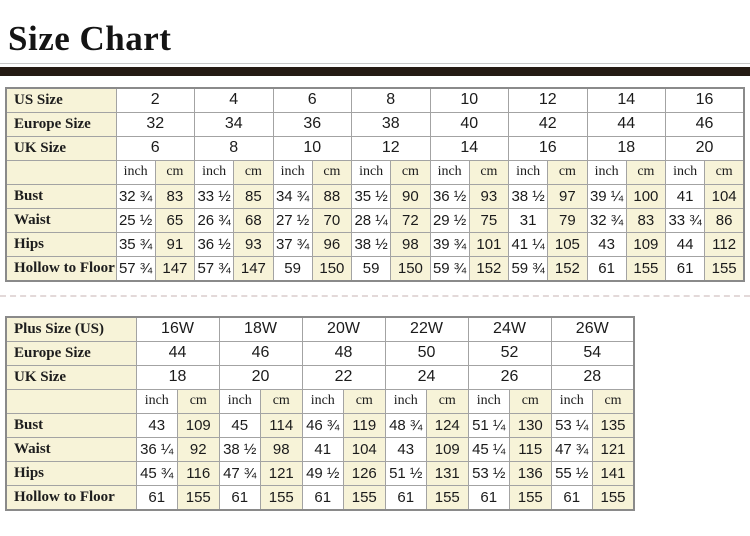  What do you see at coordinates (175, 244) in the screenshot?
I see `measurement-cell: 91` at bounding box center [175, 244].